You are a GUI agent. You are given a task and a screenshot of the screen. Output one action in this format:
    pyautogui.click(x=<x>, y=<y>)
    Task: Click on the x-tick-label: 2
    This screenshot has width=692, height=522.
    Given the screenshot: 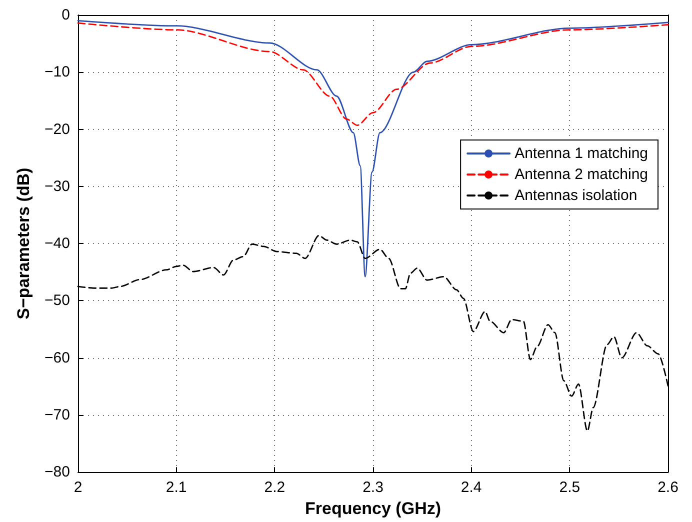 What is the action you would take?
    pyautogui.click(x=78, y=487)
    